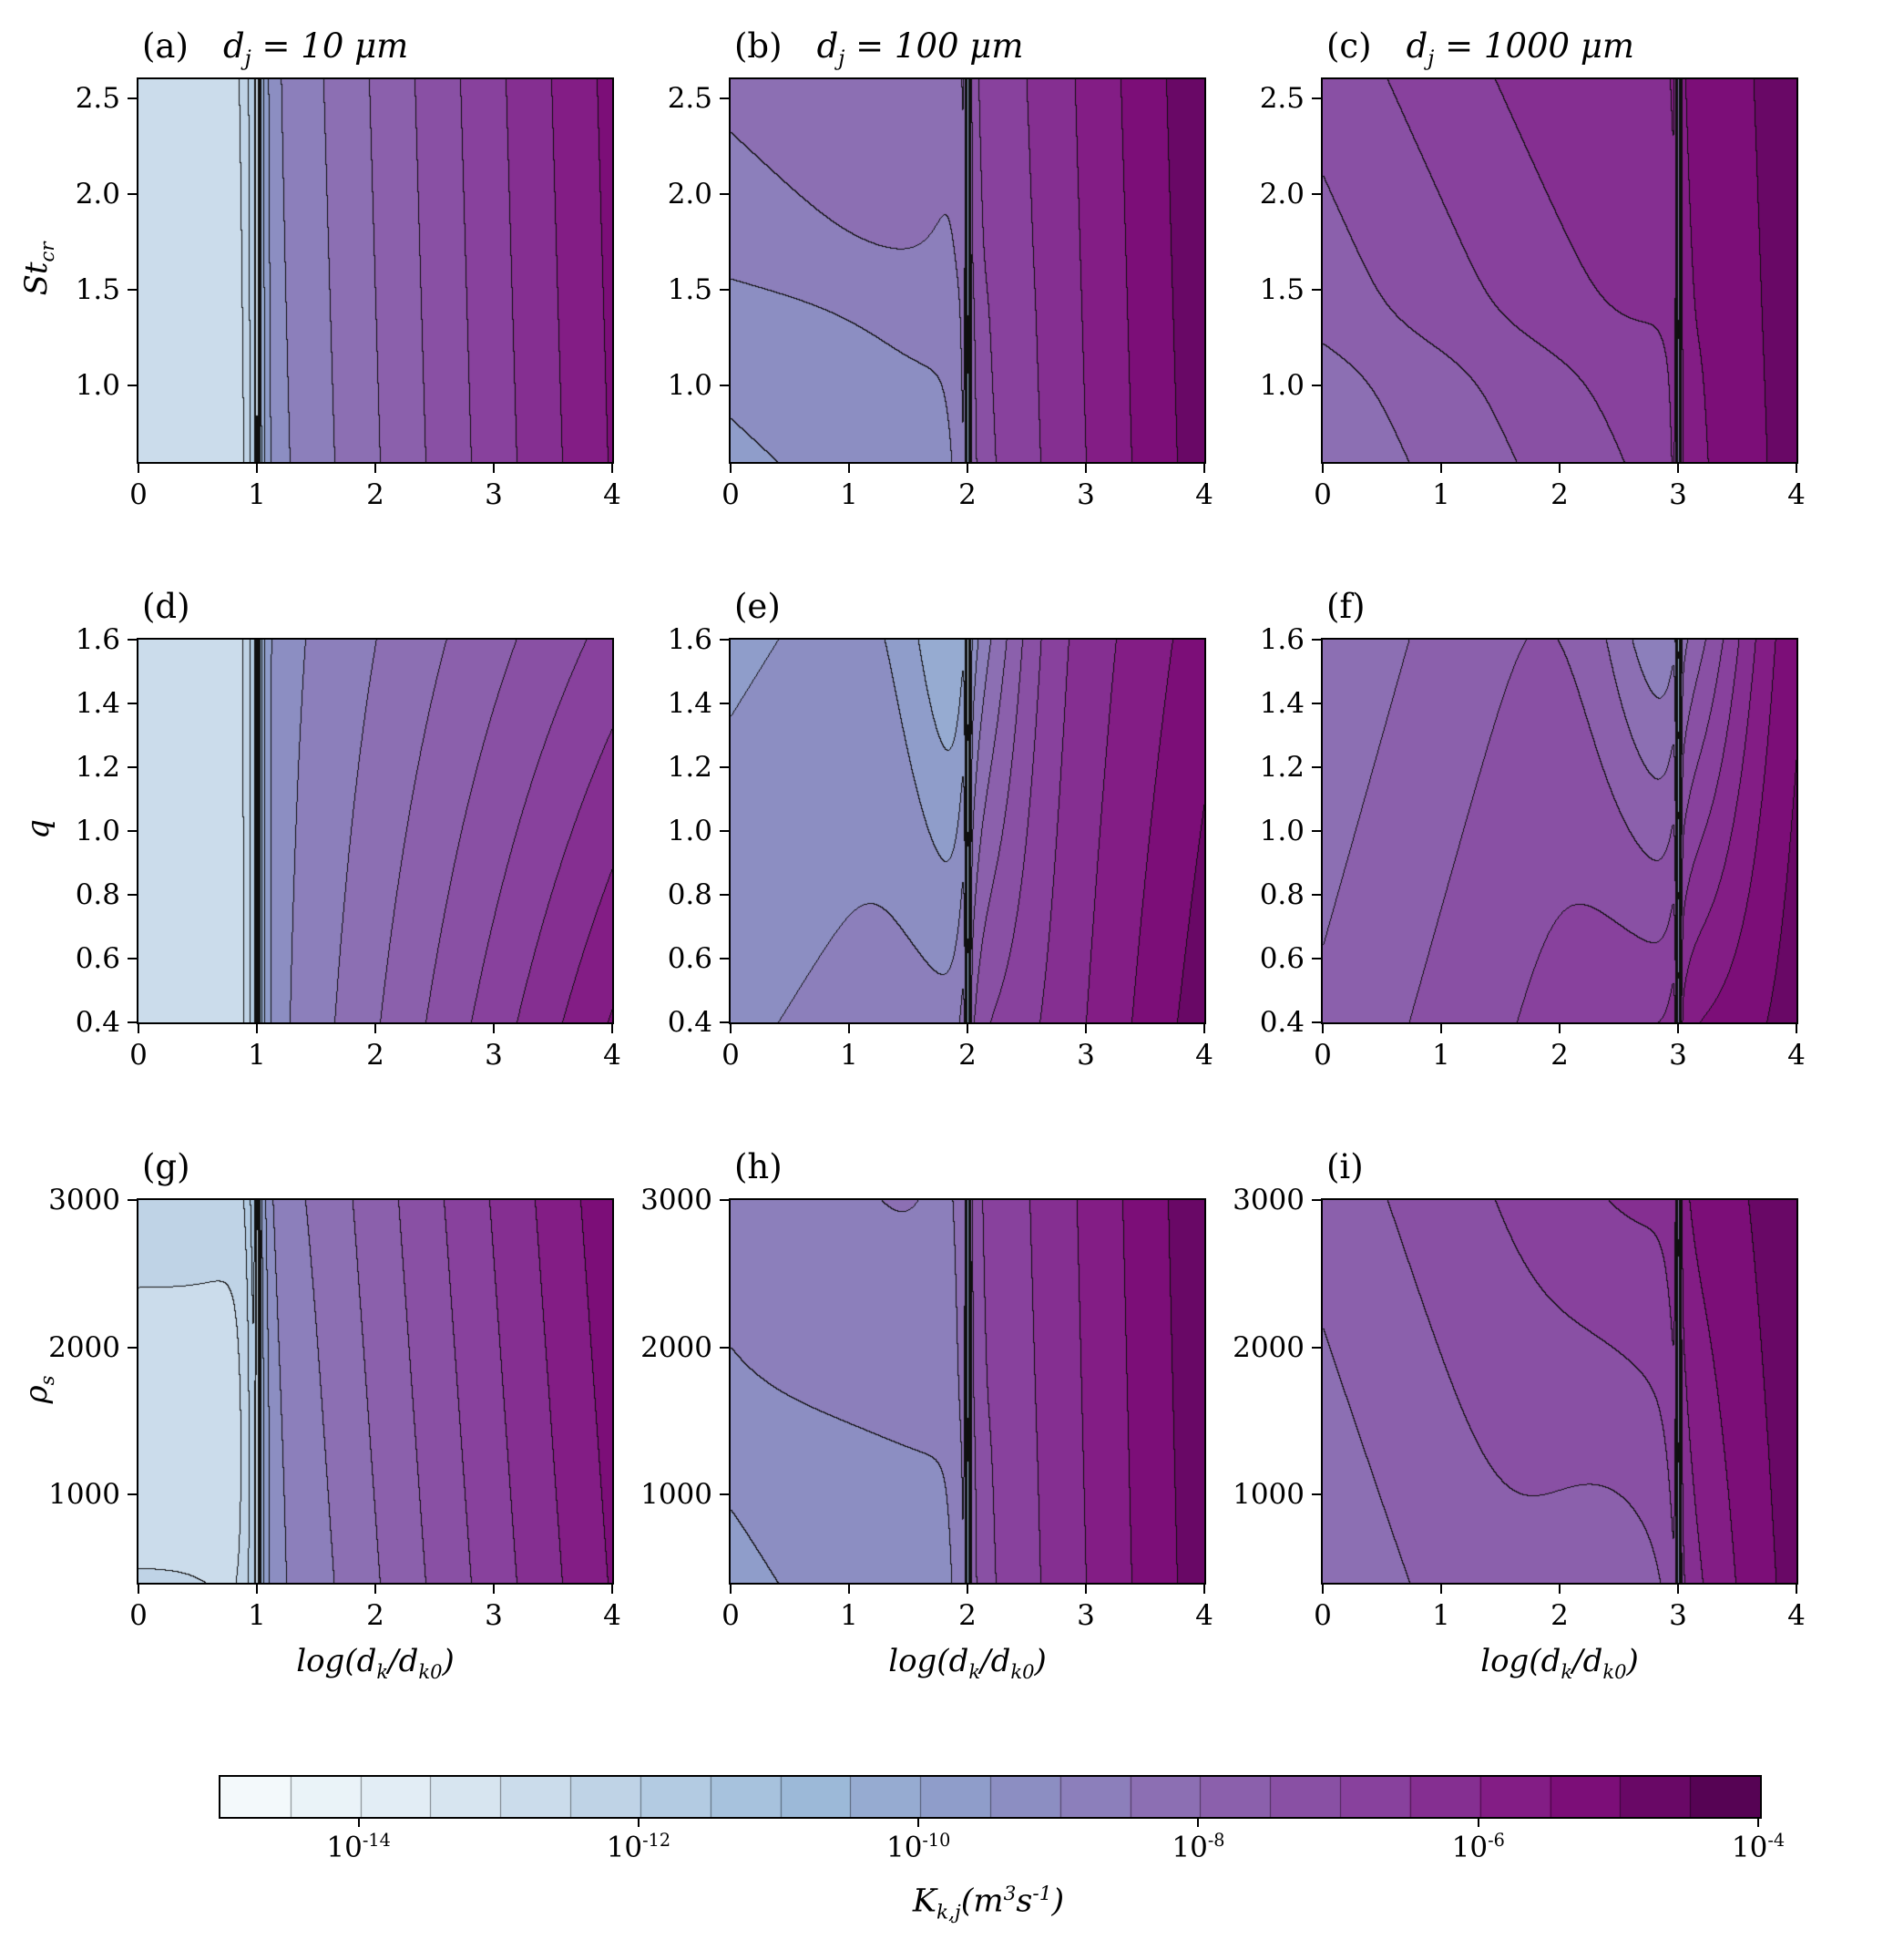  I want to click on panel-e: (e) 0 1 2 3 4 0.4 0.6 0.8 1.0 1.2 1.4 1.6, so click(940, 829).